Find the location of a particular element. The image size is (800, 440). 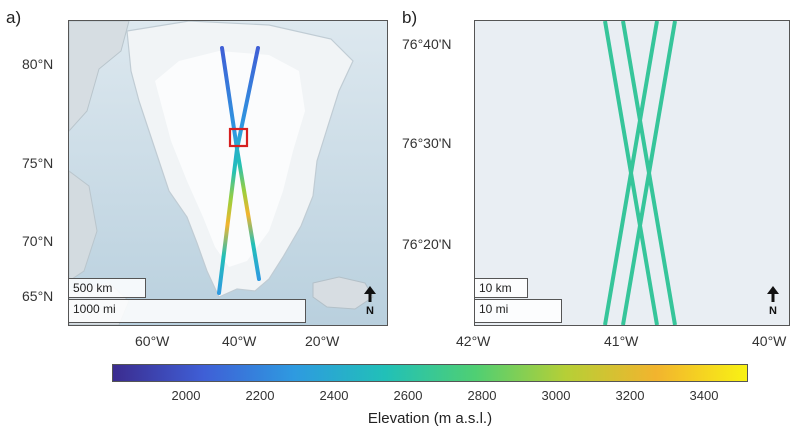

north-label-b: N is located at coordinates (773, 311).